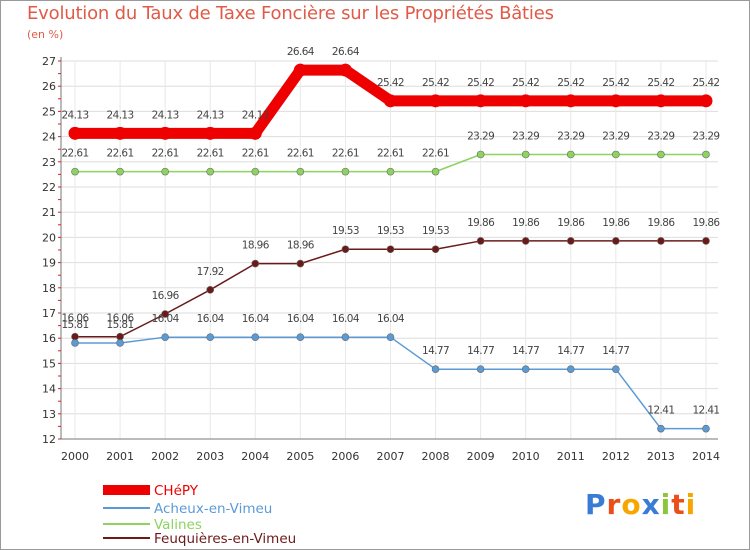 This screenshot has width=750, height=550. What do you see at coordinates (301, 246) in the screenshot?
I see `data-label: 18.96` at bounding box center [301, 246].